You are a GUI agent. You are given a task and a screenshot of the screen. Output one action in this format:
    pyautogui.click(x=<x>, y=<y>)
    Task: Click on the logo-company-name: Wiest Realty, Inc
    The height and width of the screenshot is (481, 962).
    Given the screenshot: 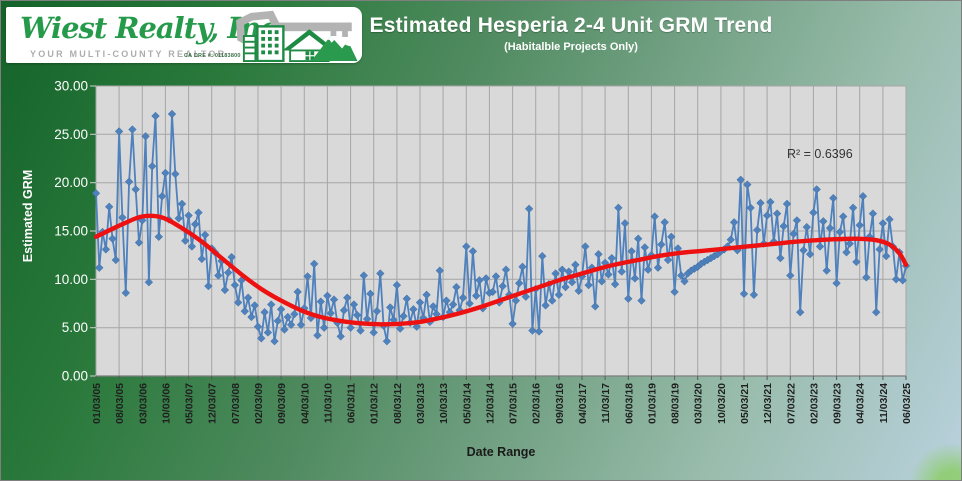 What is the action you would take?
    pyautogui.click(x=149, y=28)
    